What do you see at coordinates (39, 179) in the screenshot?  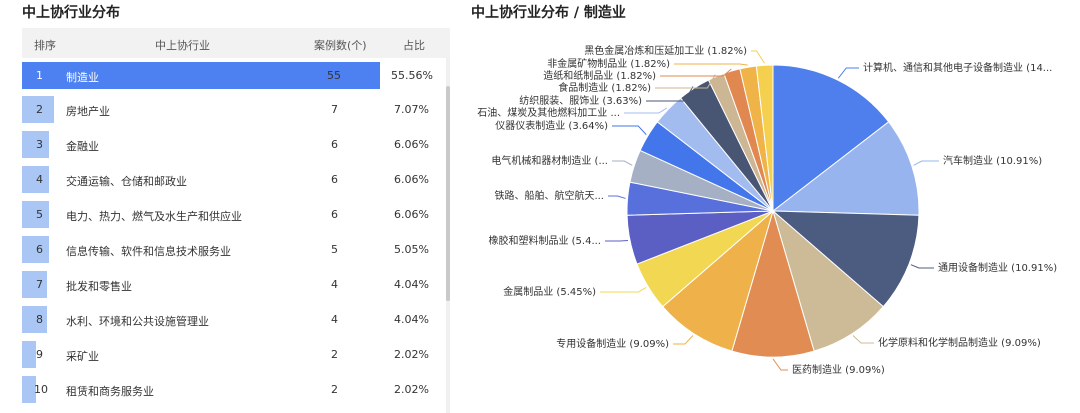 I see `cell-rank: 4` at bounding box center [39, 179].